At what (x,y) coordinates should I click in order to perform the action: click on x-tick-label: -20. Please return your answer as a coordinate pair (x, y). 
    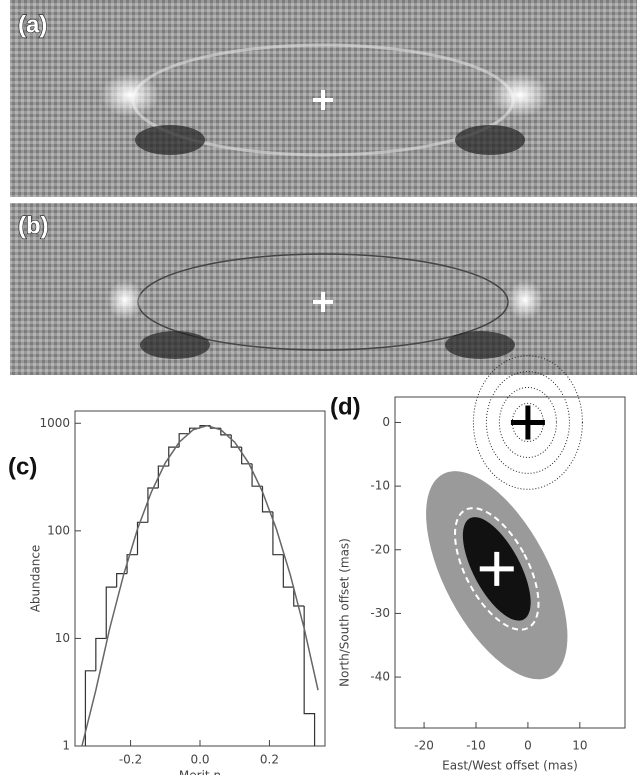
    Looking at the image, I should click on (424, 746).